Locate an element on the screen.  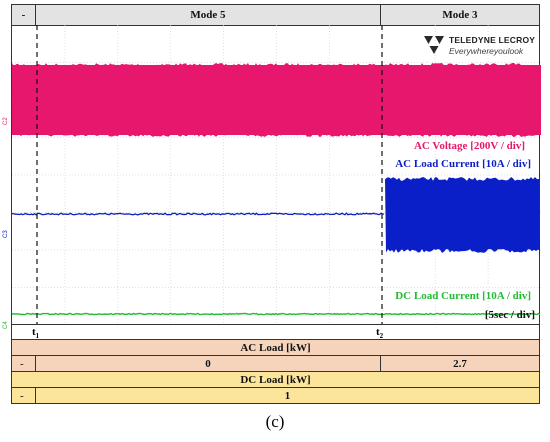
mode-3-header: Mode 3 is located at coordinates (460, 15).